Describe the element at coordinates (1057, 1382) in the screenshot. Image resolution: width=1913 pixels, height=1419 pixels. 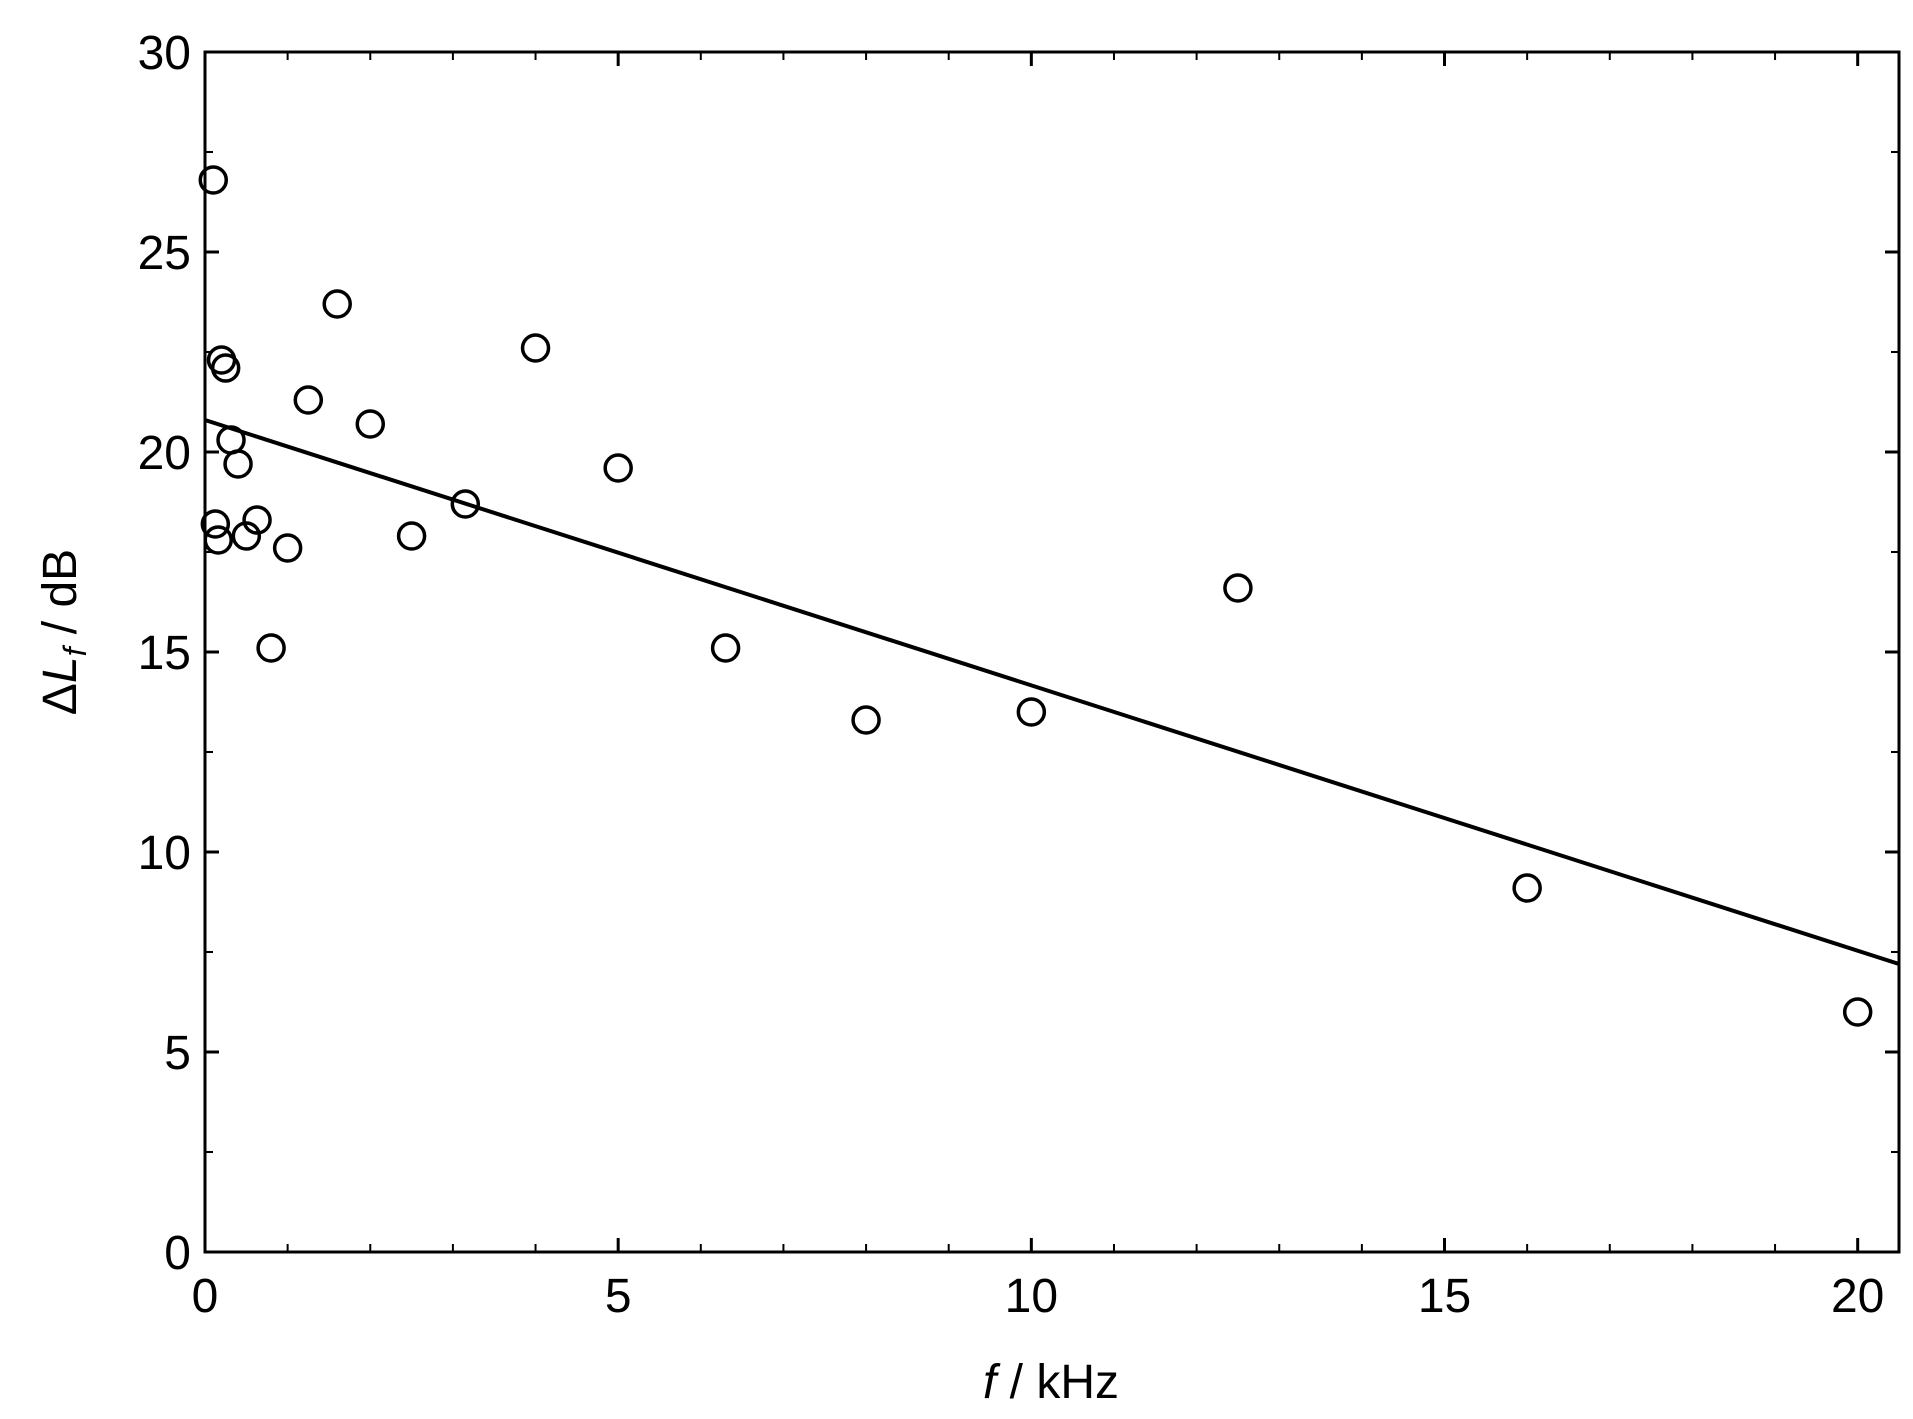
I see `x-axis-label-unit: / kHz` at that location.